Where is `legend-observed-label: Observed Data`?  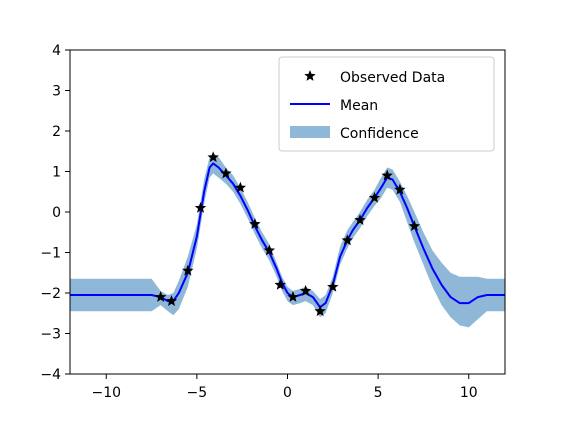 legend-observed-label: Observed Data is located at coordinates (392, 78).